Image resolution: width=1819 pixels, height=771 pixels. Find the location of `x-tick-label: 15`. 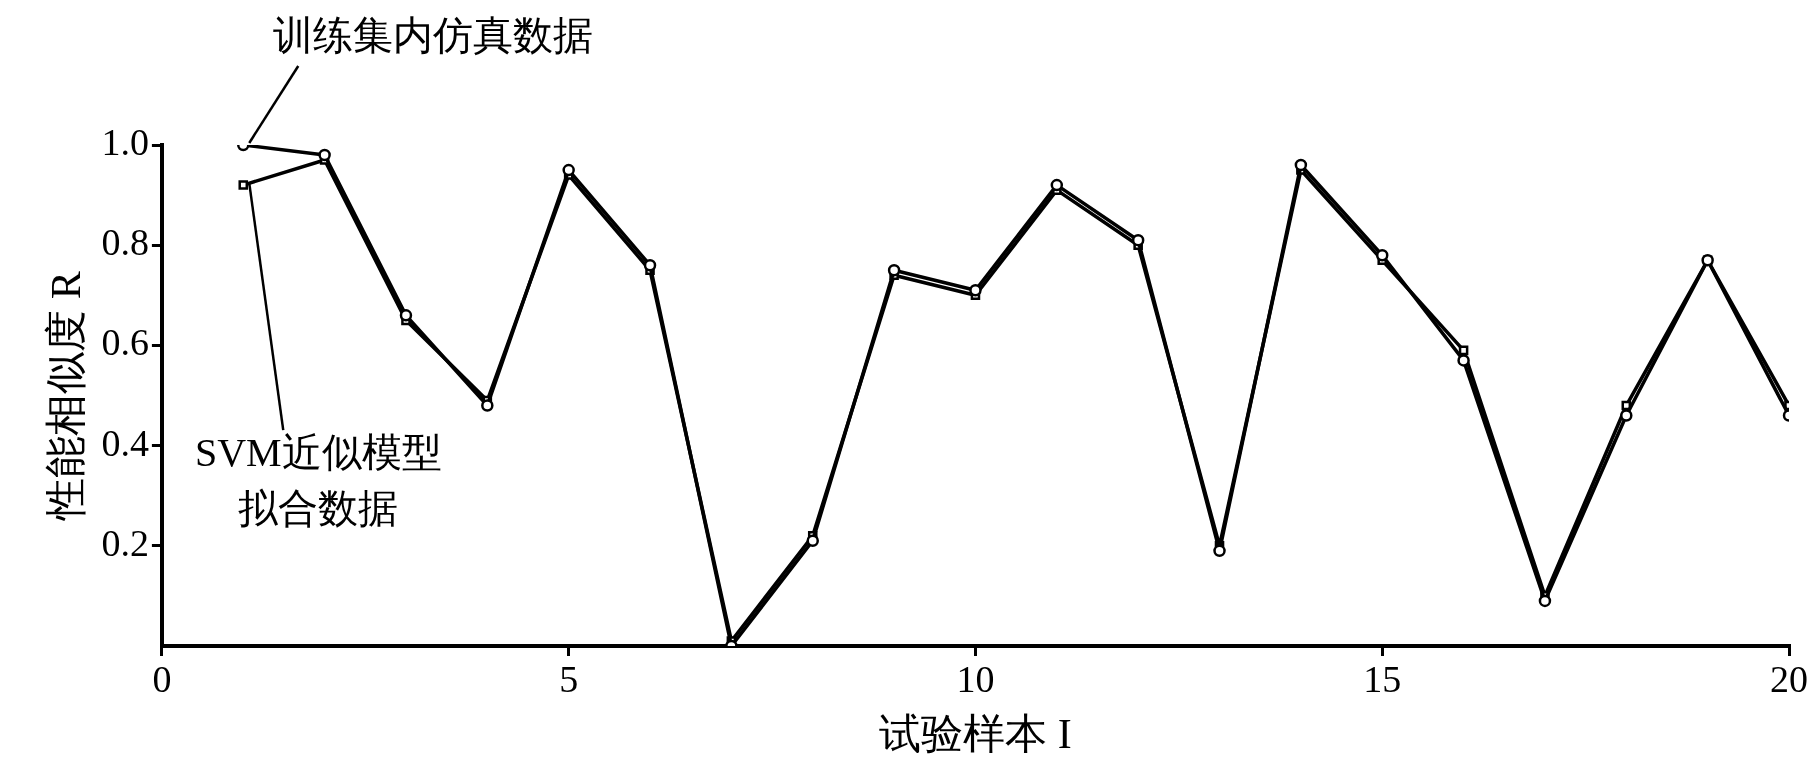

x-tick-label: 15 is located at coordinates (1382, 678).